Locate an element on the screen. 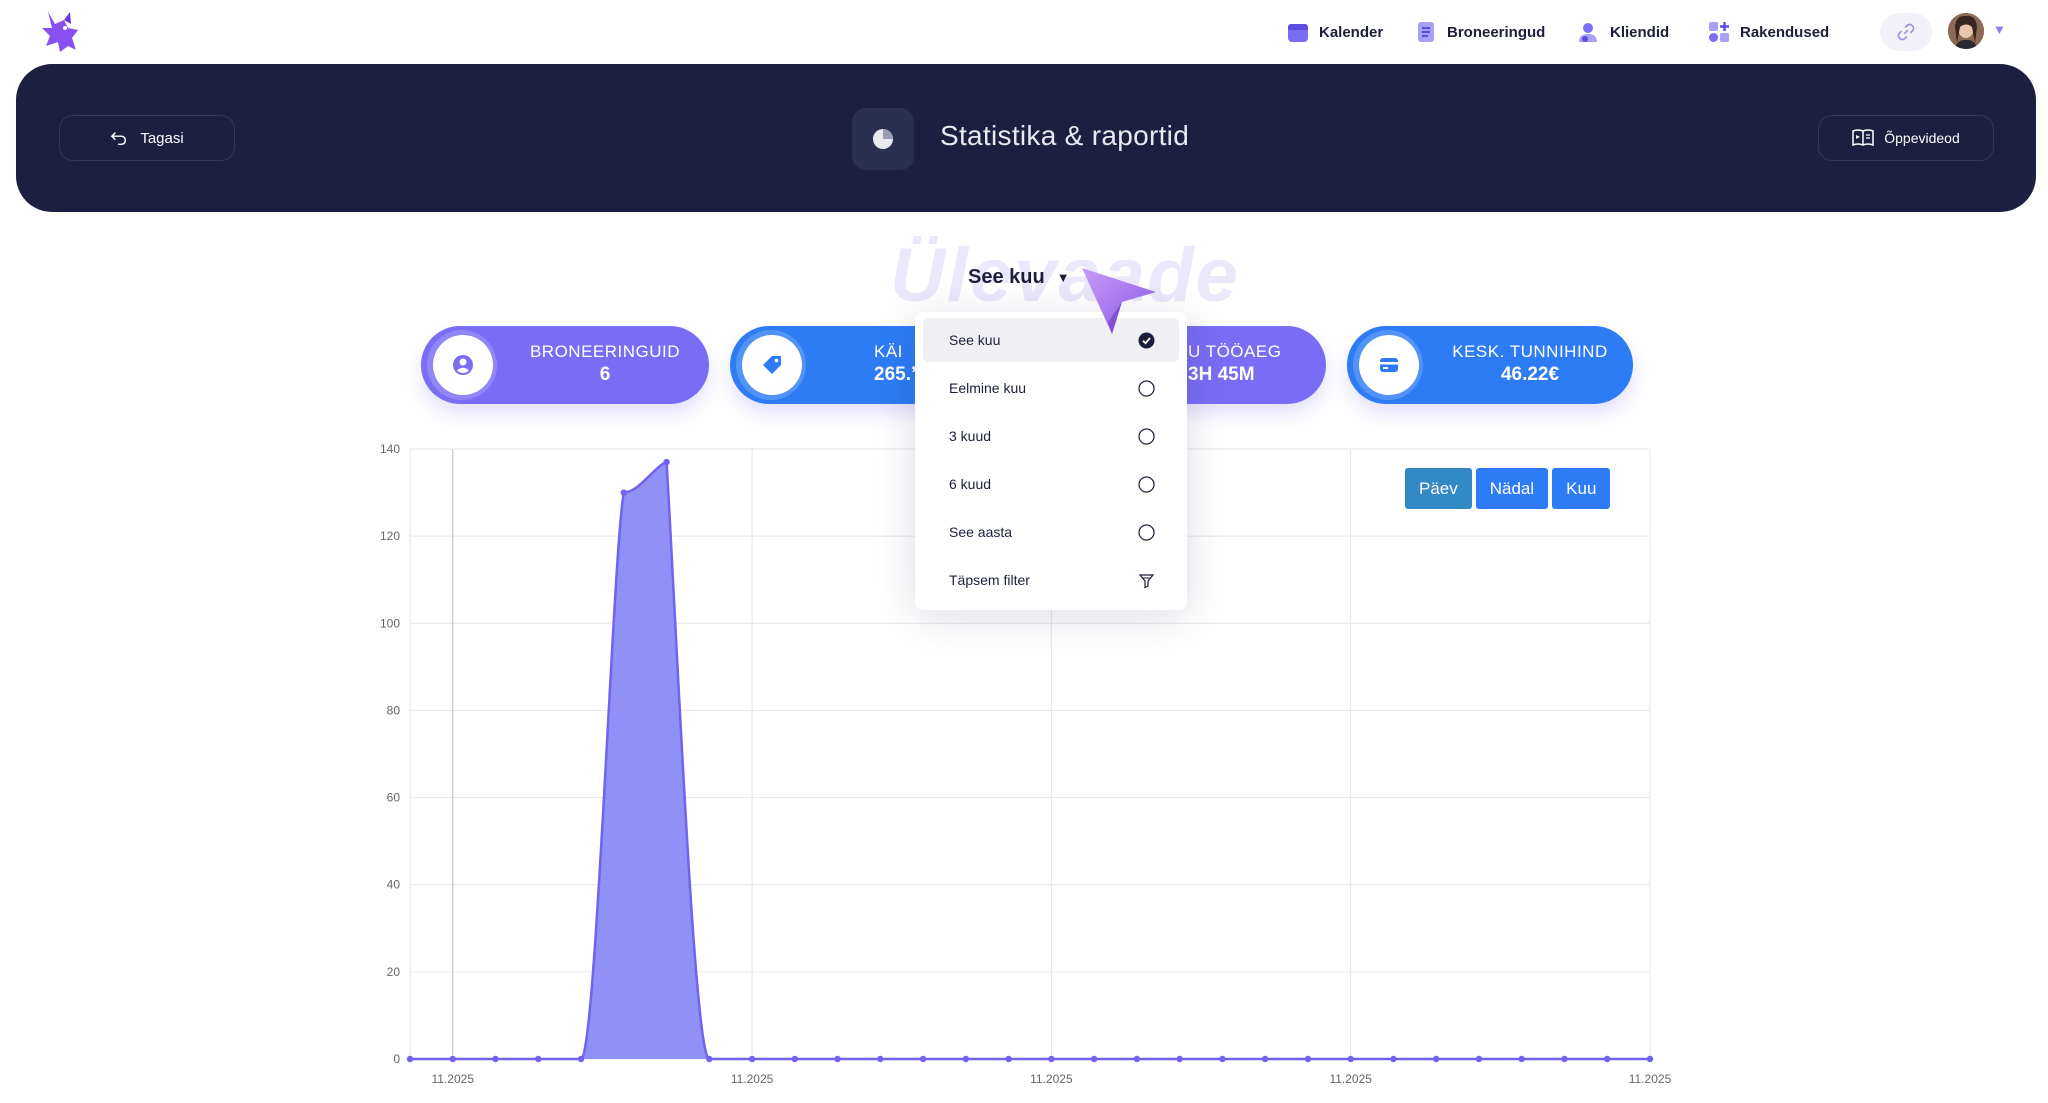  back-button: Tagasi is located at coordinates (147, 138).